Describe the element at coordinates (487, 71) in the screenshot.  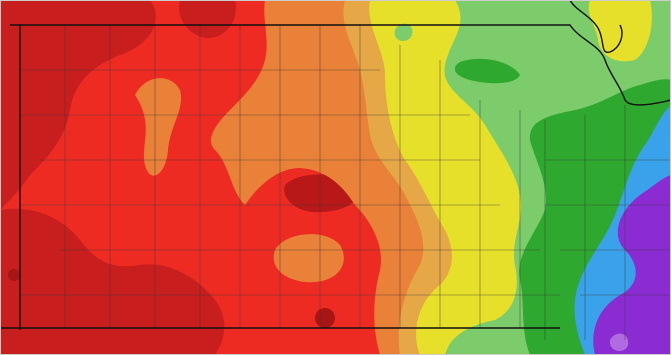
I see `region-green` at that location.